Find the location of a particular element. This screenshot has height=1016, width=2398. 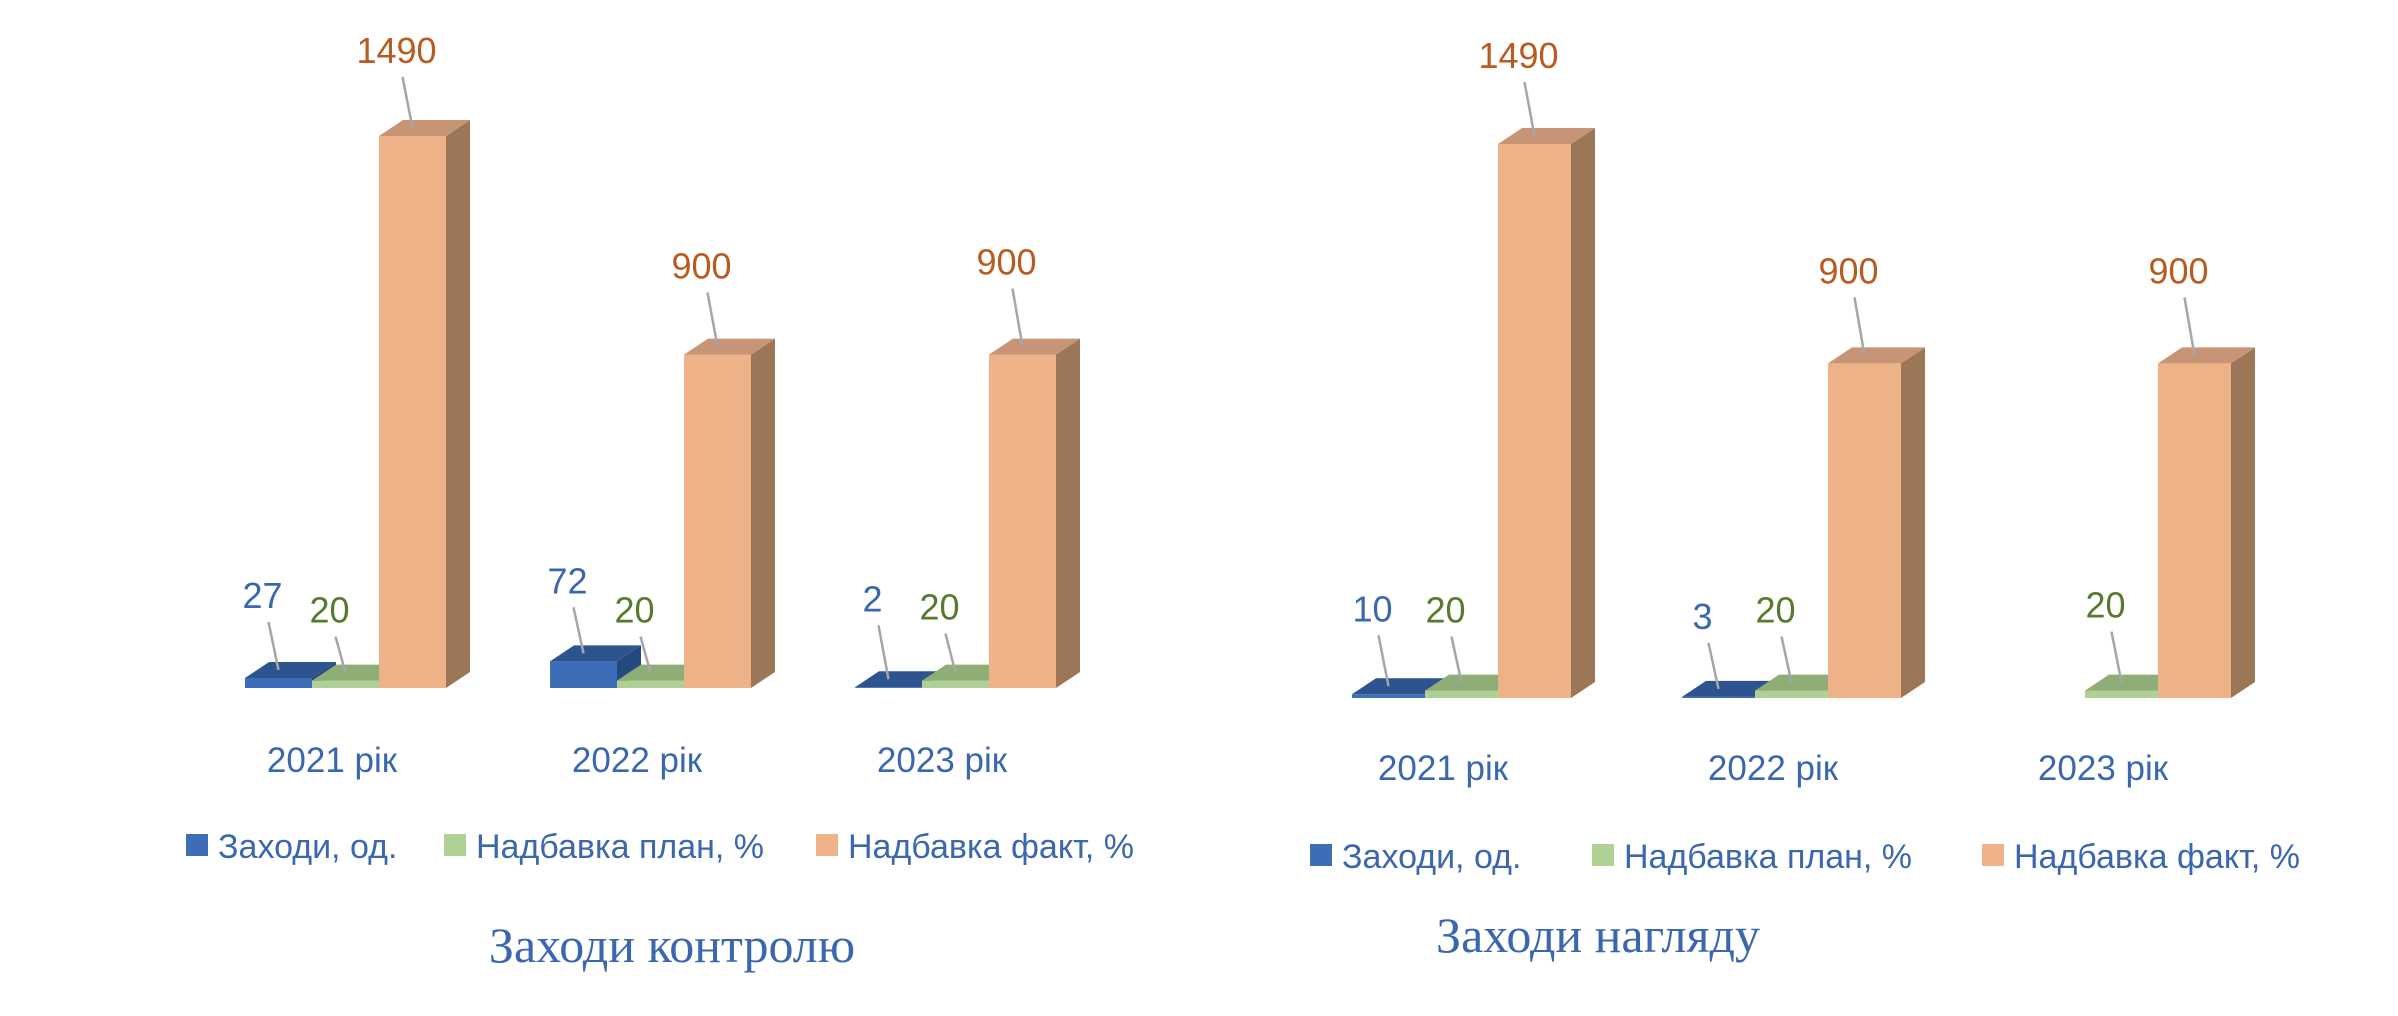

chart-title: Заходи нагляду is located at coordinates (1598, 935).